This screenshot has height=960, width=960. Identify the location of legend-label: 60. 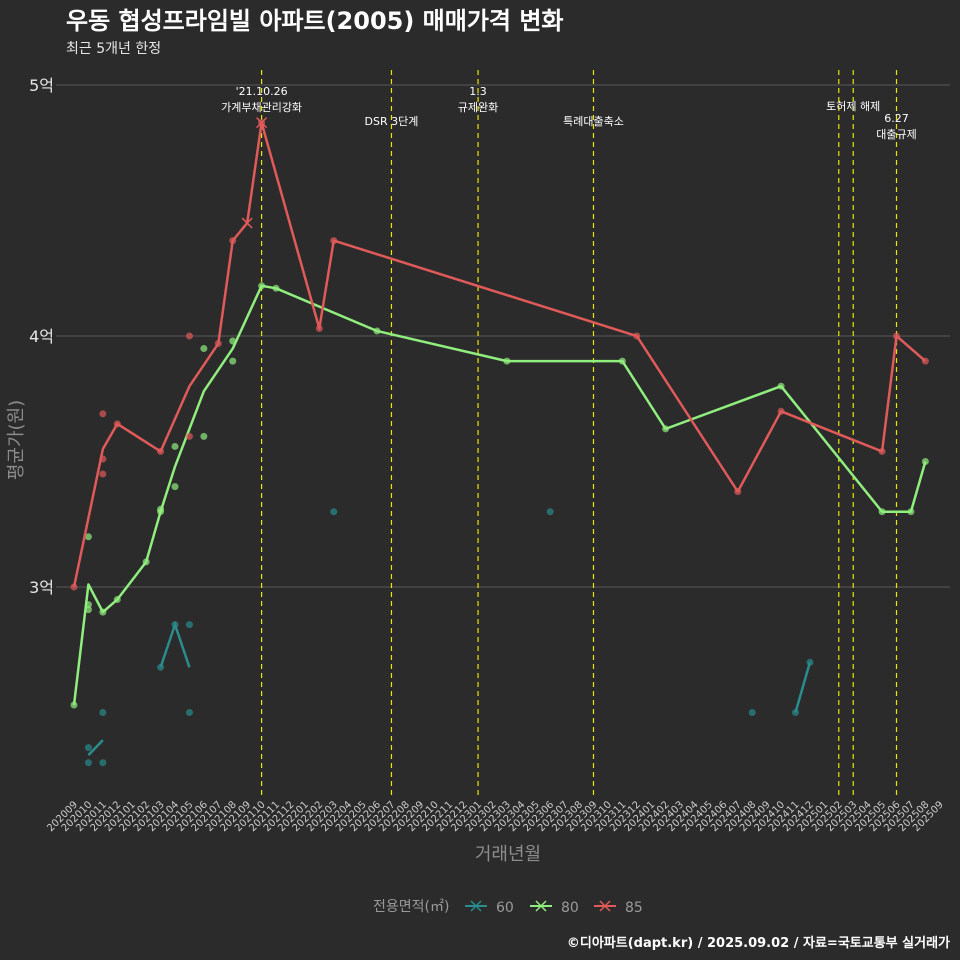
(505, 908).